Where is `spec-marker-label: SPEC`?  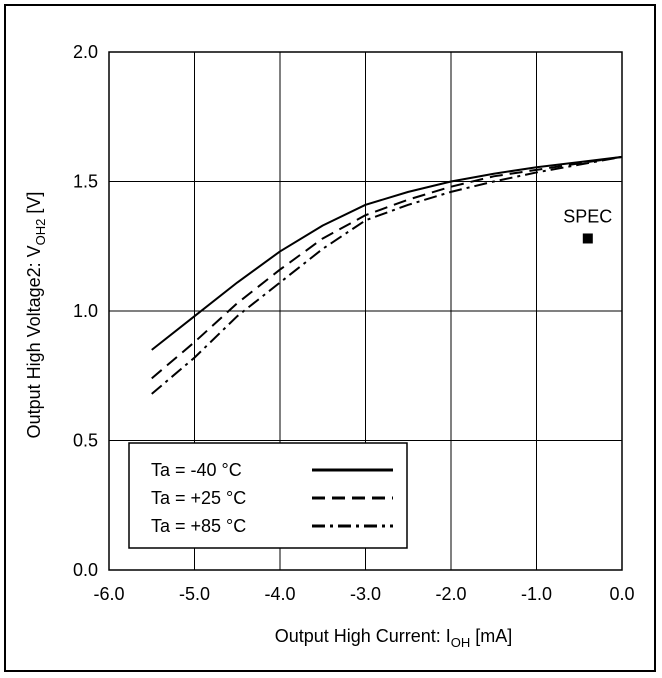
spec-marker-label: SPEC is located at coordinates (587, 216).